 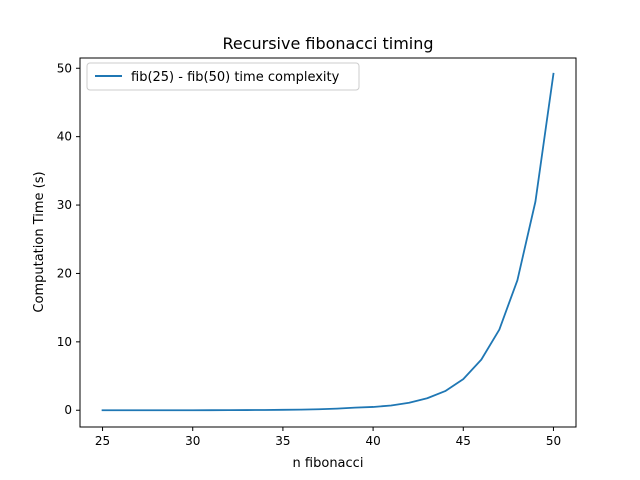 What do you see at coordinates (64, 137) in the screenshot?
I see `y-tick-label: 40` at bounding box center [64, 137].